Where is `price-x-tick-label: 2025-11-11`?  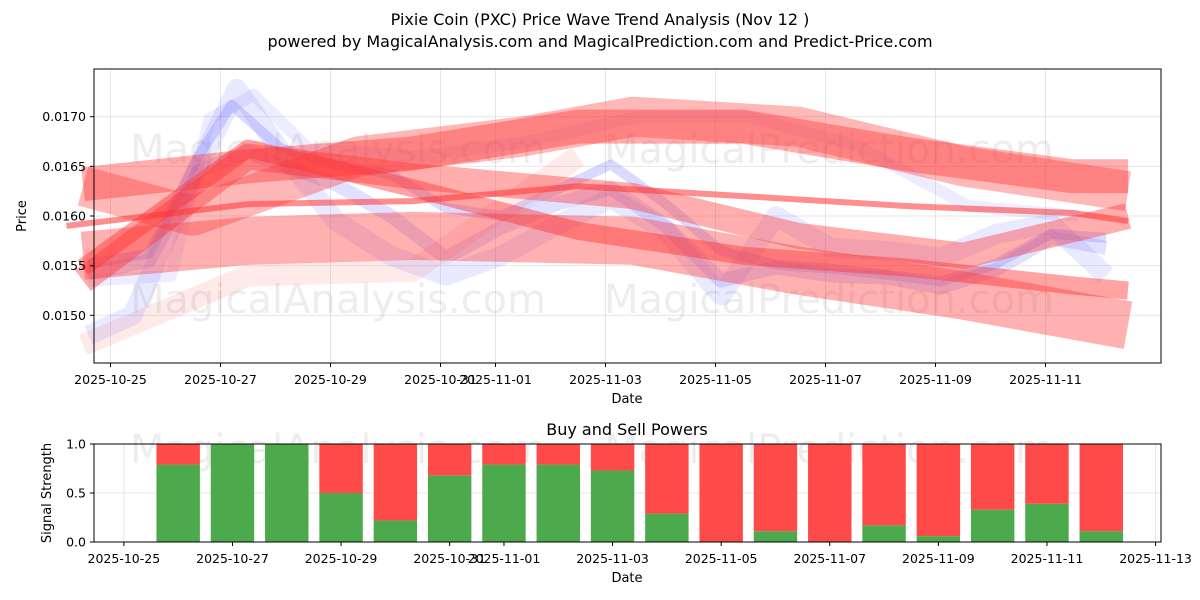
price-x-tick-label: 2025-11-11 is located at coordinates (1045, 379).